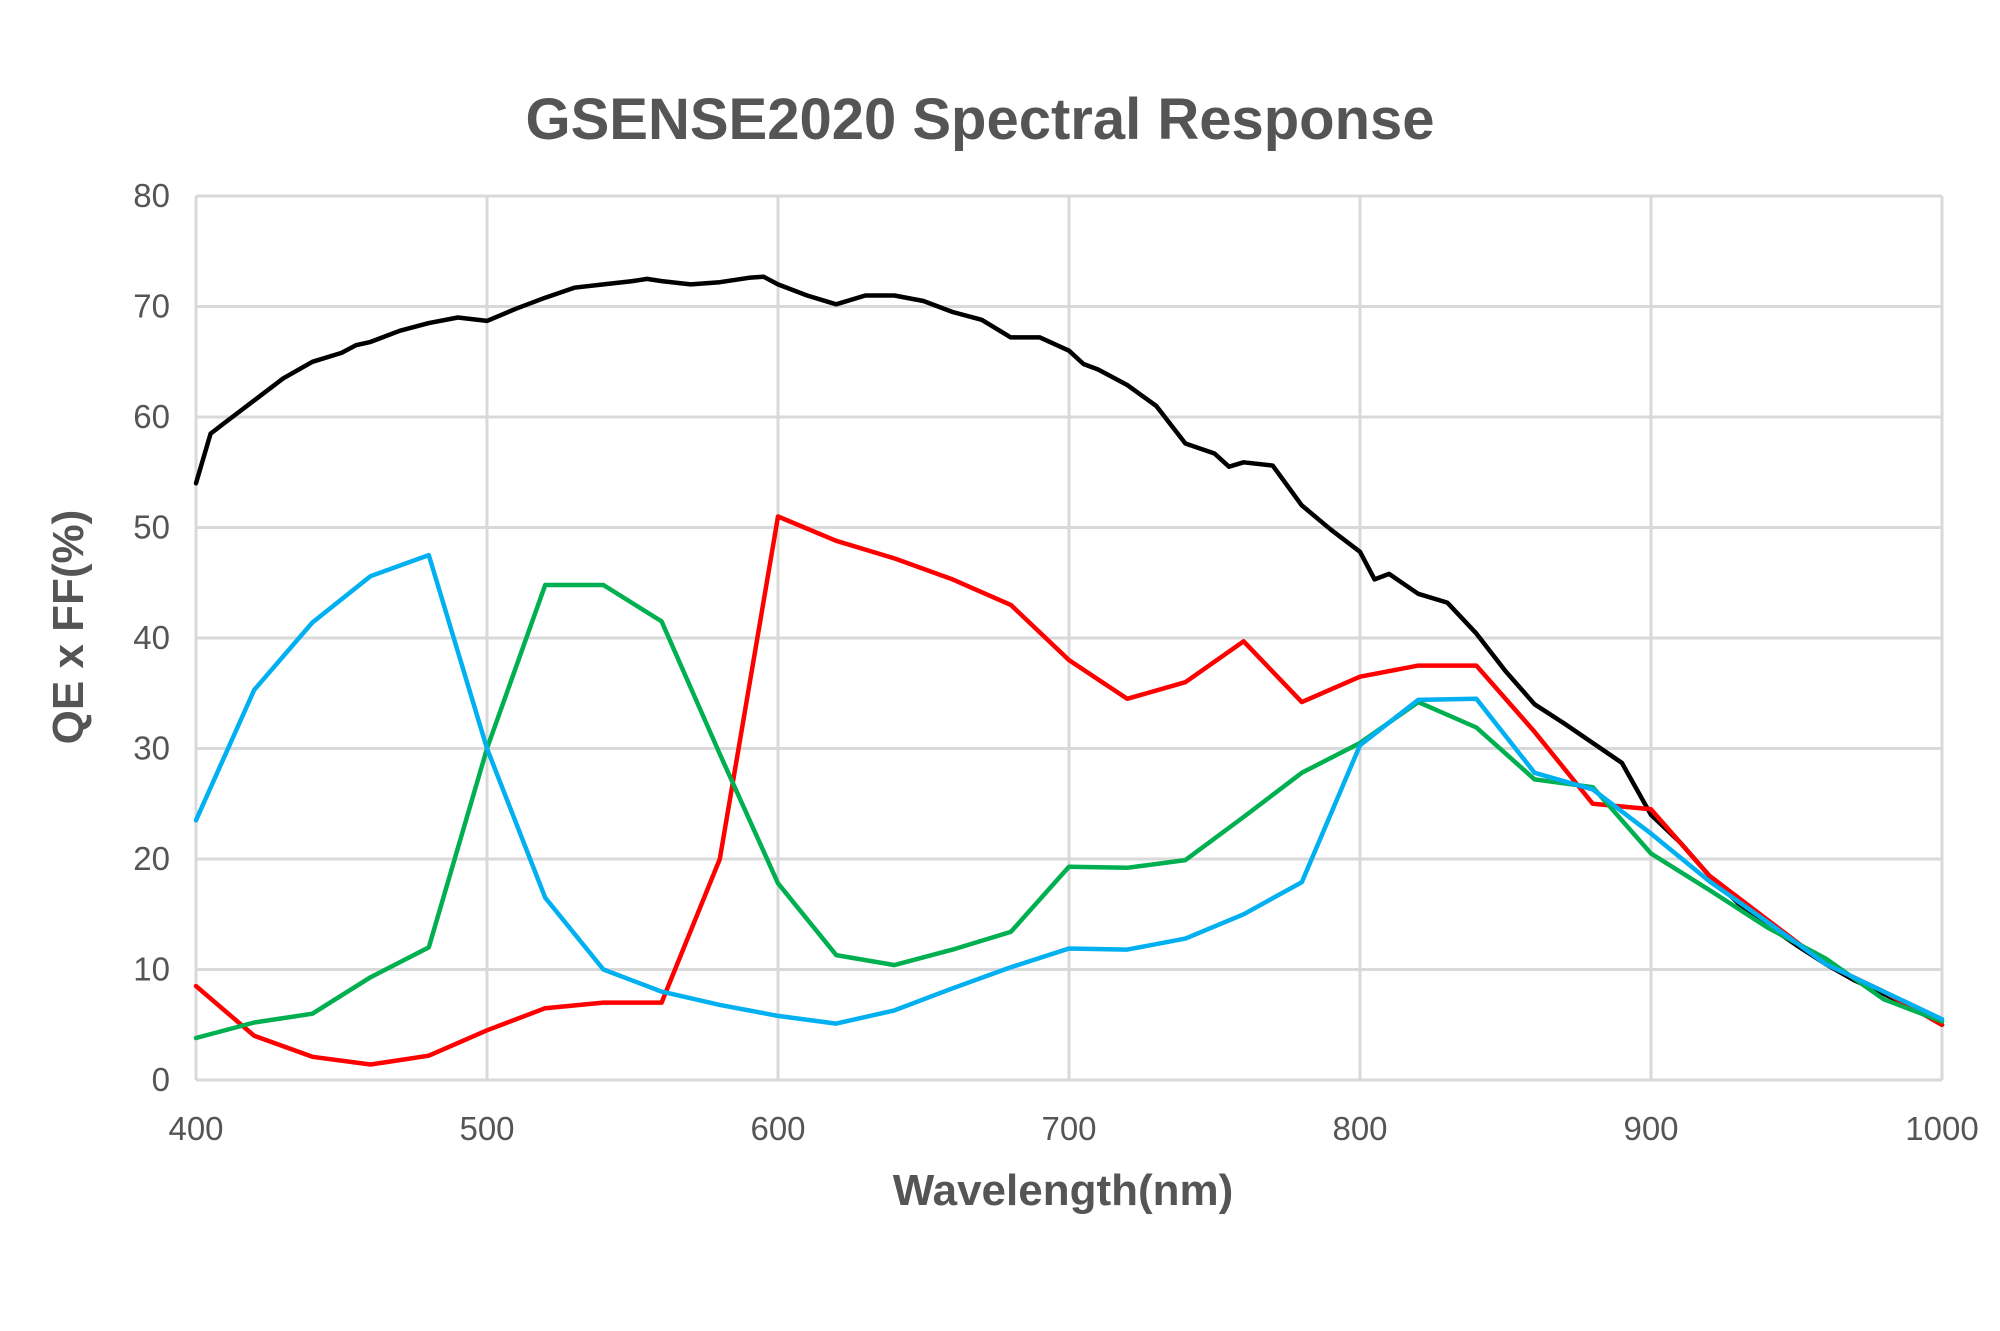  What do you see at coordinates (151, 969) in the screenshot?
I see `y-tick-label: 10` at bounding box center [151, 969].